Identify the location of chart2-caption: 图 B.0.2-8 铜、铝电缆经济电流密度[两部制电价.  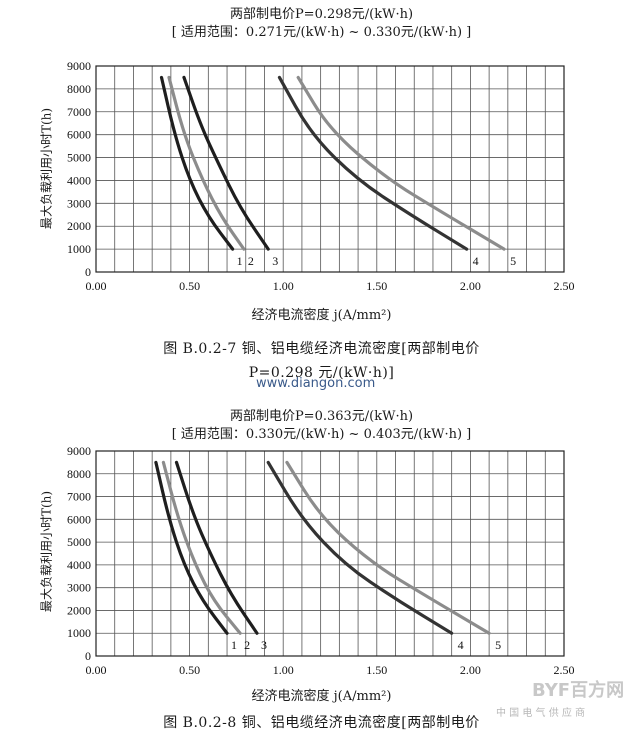
(321, 723).